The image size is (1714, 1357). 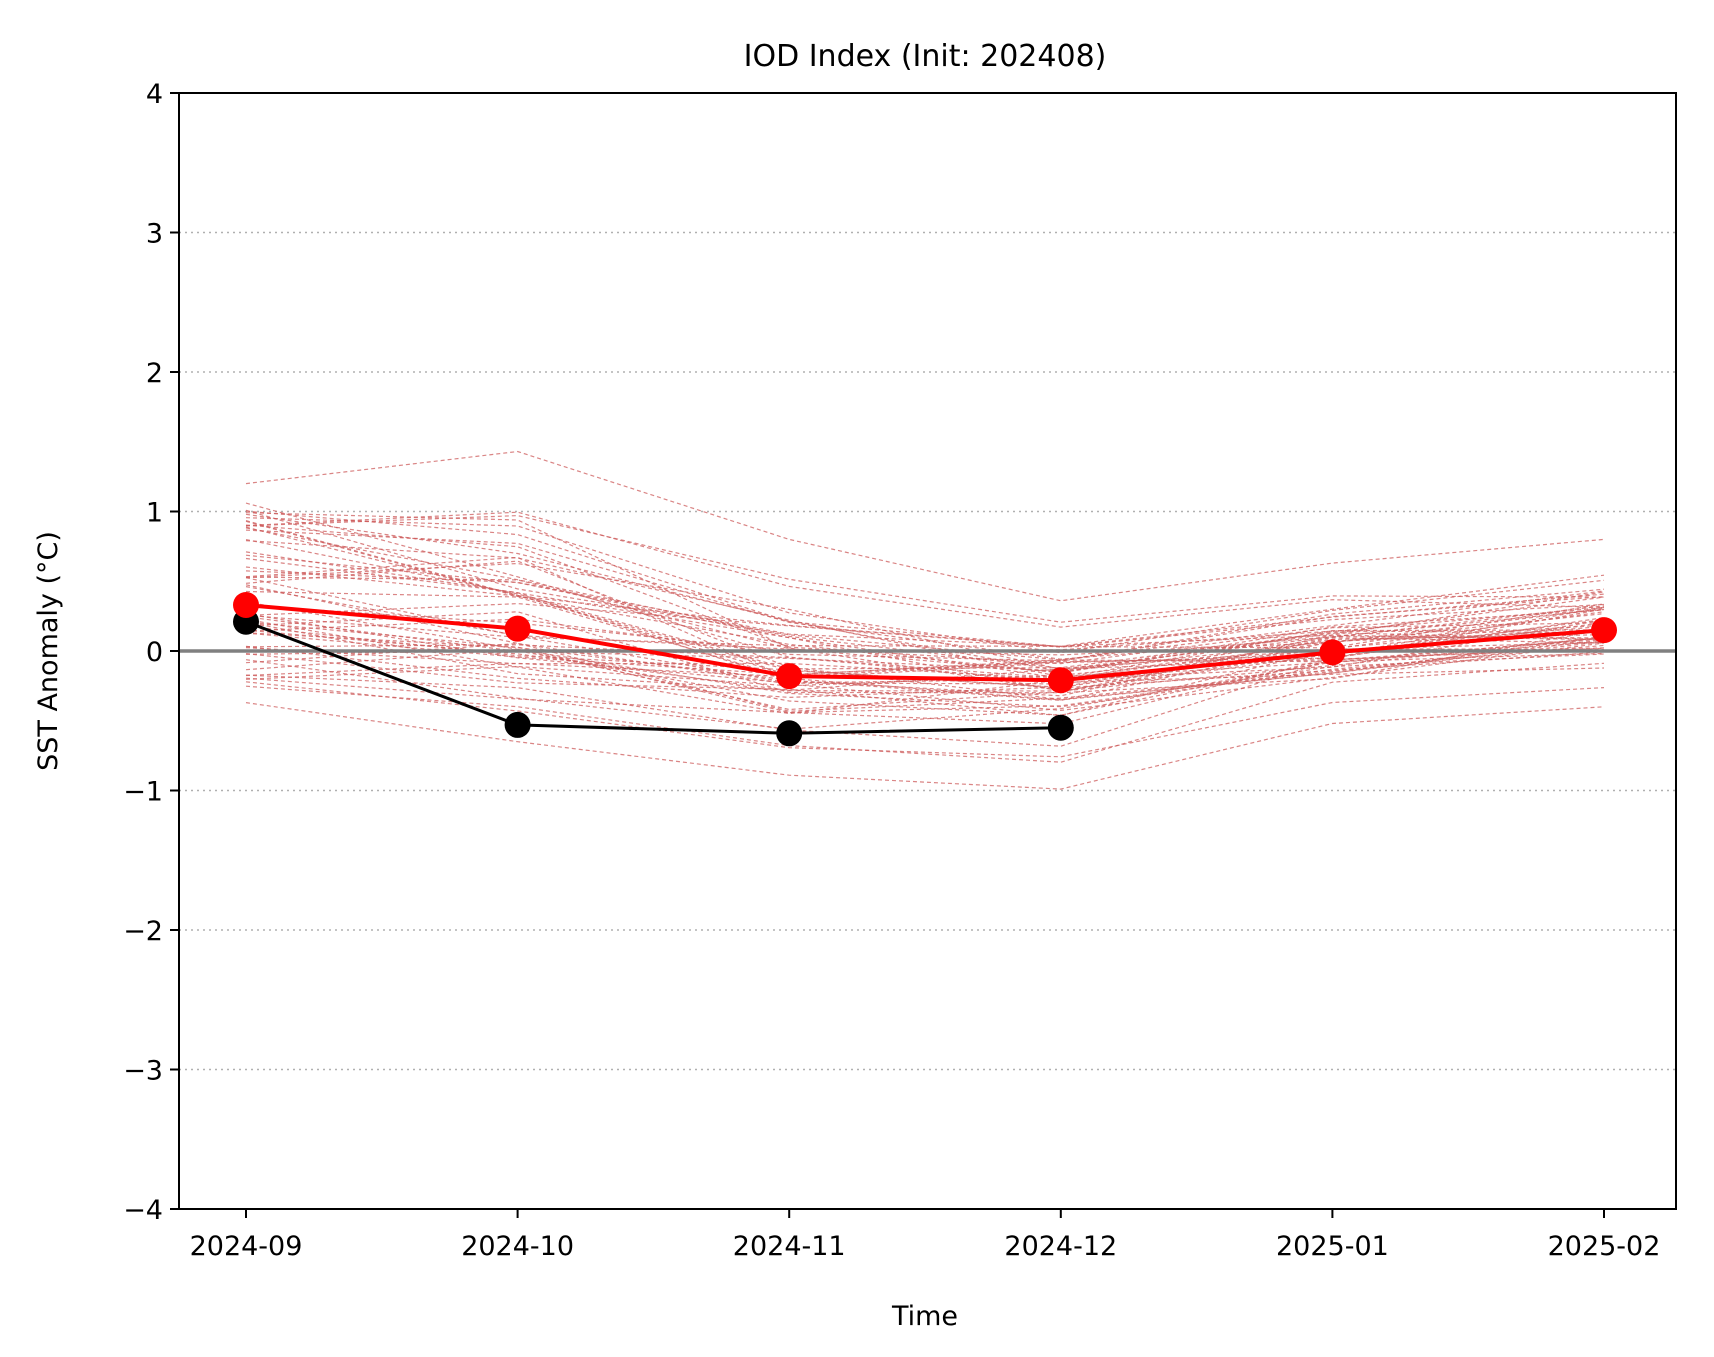 What do you see at coordinates (143, 1071) in the screenshot?
I see `y-tick-label: −3` at bounding box center [143, 1071].